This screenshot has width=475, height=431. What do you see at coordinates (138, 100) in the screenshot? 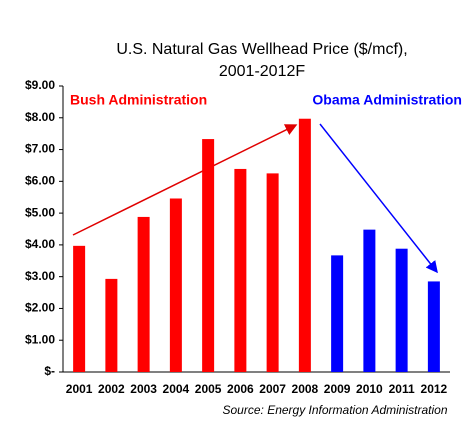
I see `annotation: Bush Administration` at bounding box center [138, 100].